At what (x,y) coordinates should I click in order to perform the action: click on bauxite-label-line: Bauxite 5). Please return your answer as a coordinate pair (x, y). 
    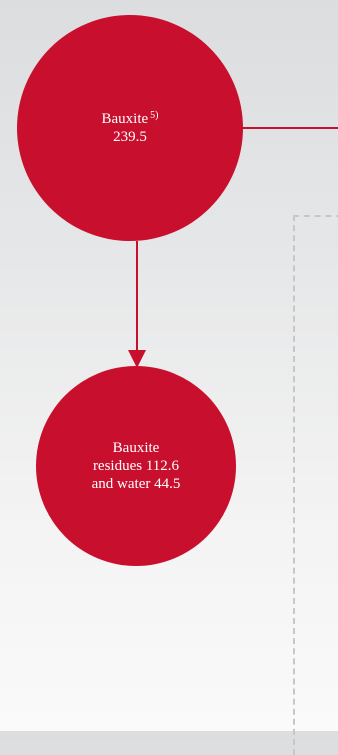
    Looking at the image, I should click on (130, 119).